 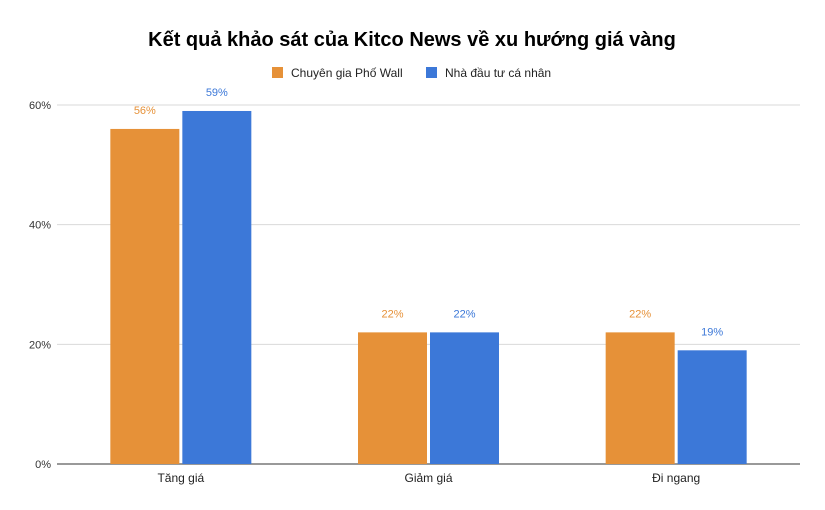 What do you see at coordinates (217, 93) in the screenshot?
I see `data-label: 59%` at bounding box center [217, 93].